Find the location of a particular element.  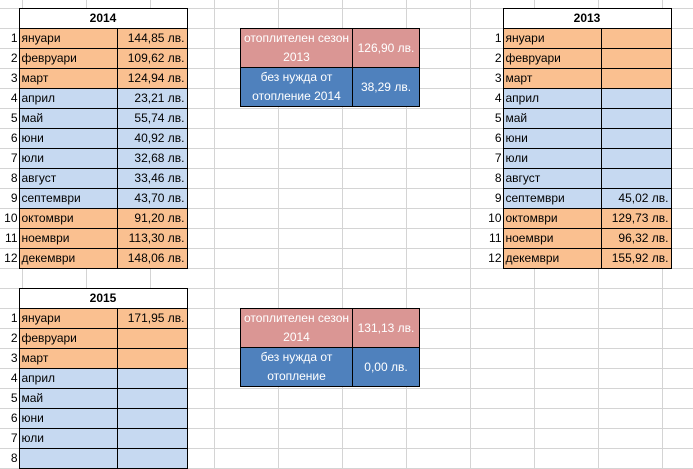

table-row: 3 март is located at coordinates (94, 358).